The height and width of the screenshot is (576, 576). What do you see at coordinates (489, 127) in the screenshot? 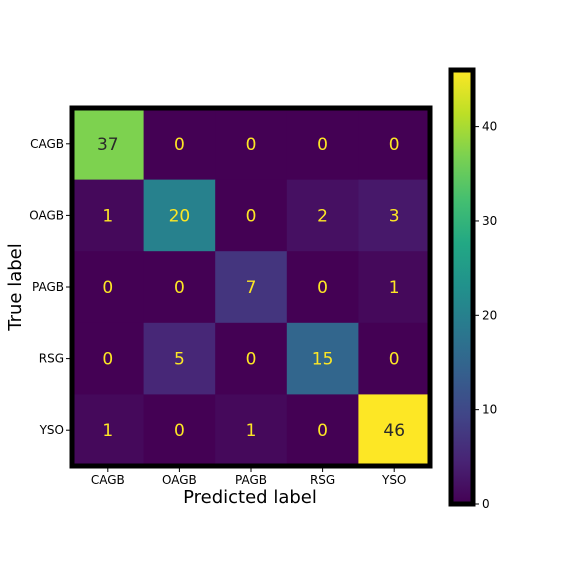
I see `colorbar-tick-label: 40` at bounding box center [489, 127].